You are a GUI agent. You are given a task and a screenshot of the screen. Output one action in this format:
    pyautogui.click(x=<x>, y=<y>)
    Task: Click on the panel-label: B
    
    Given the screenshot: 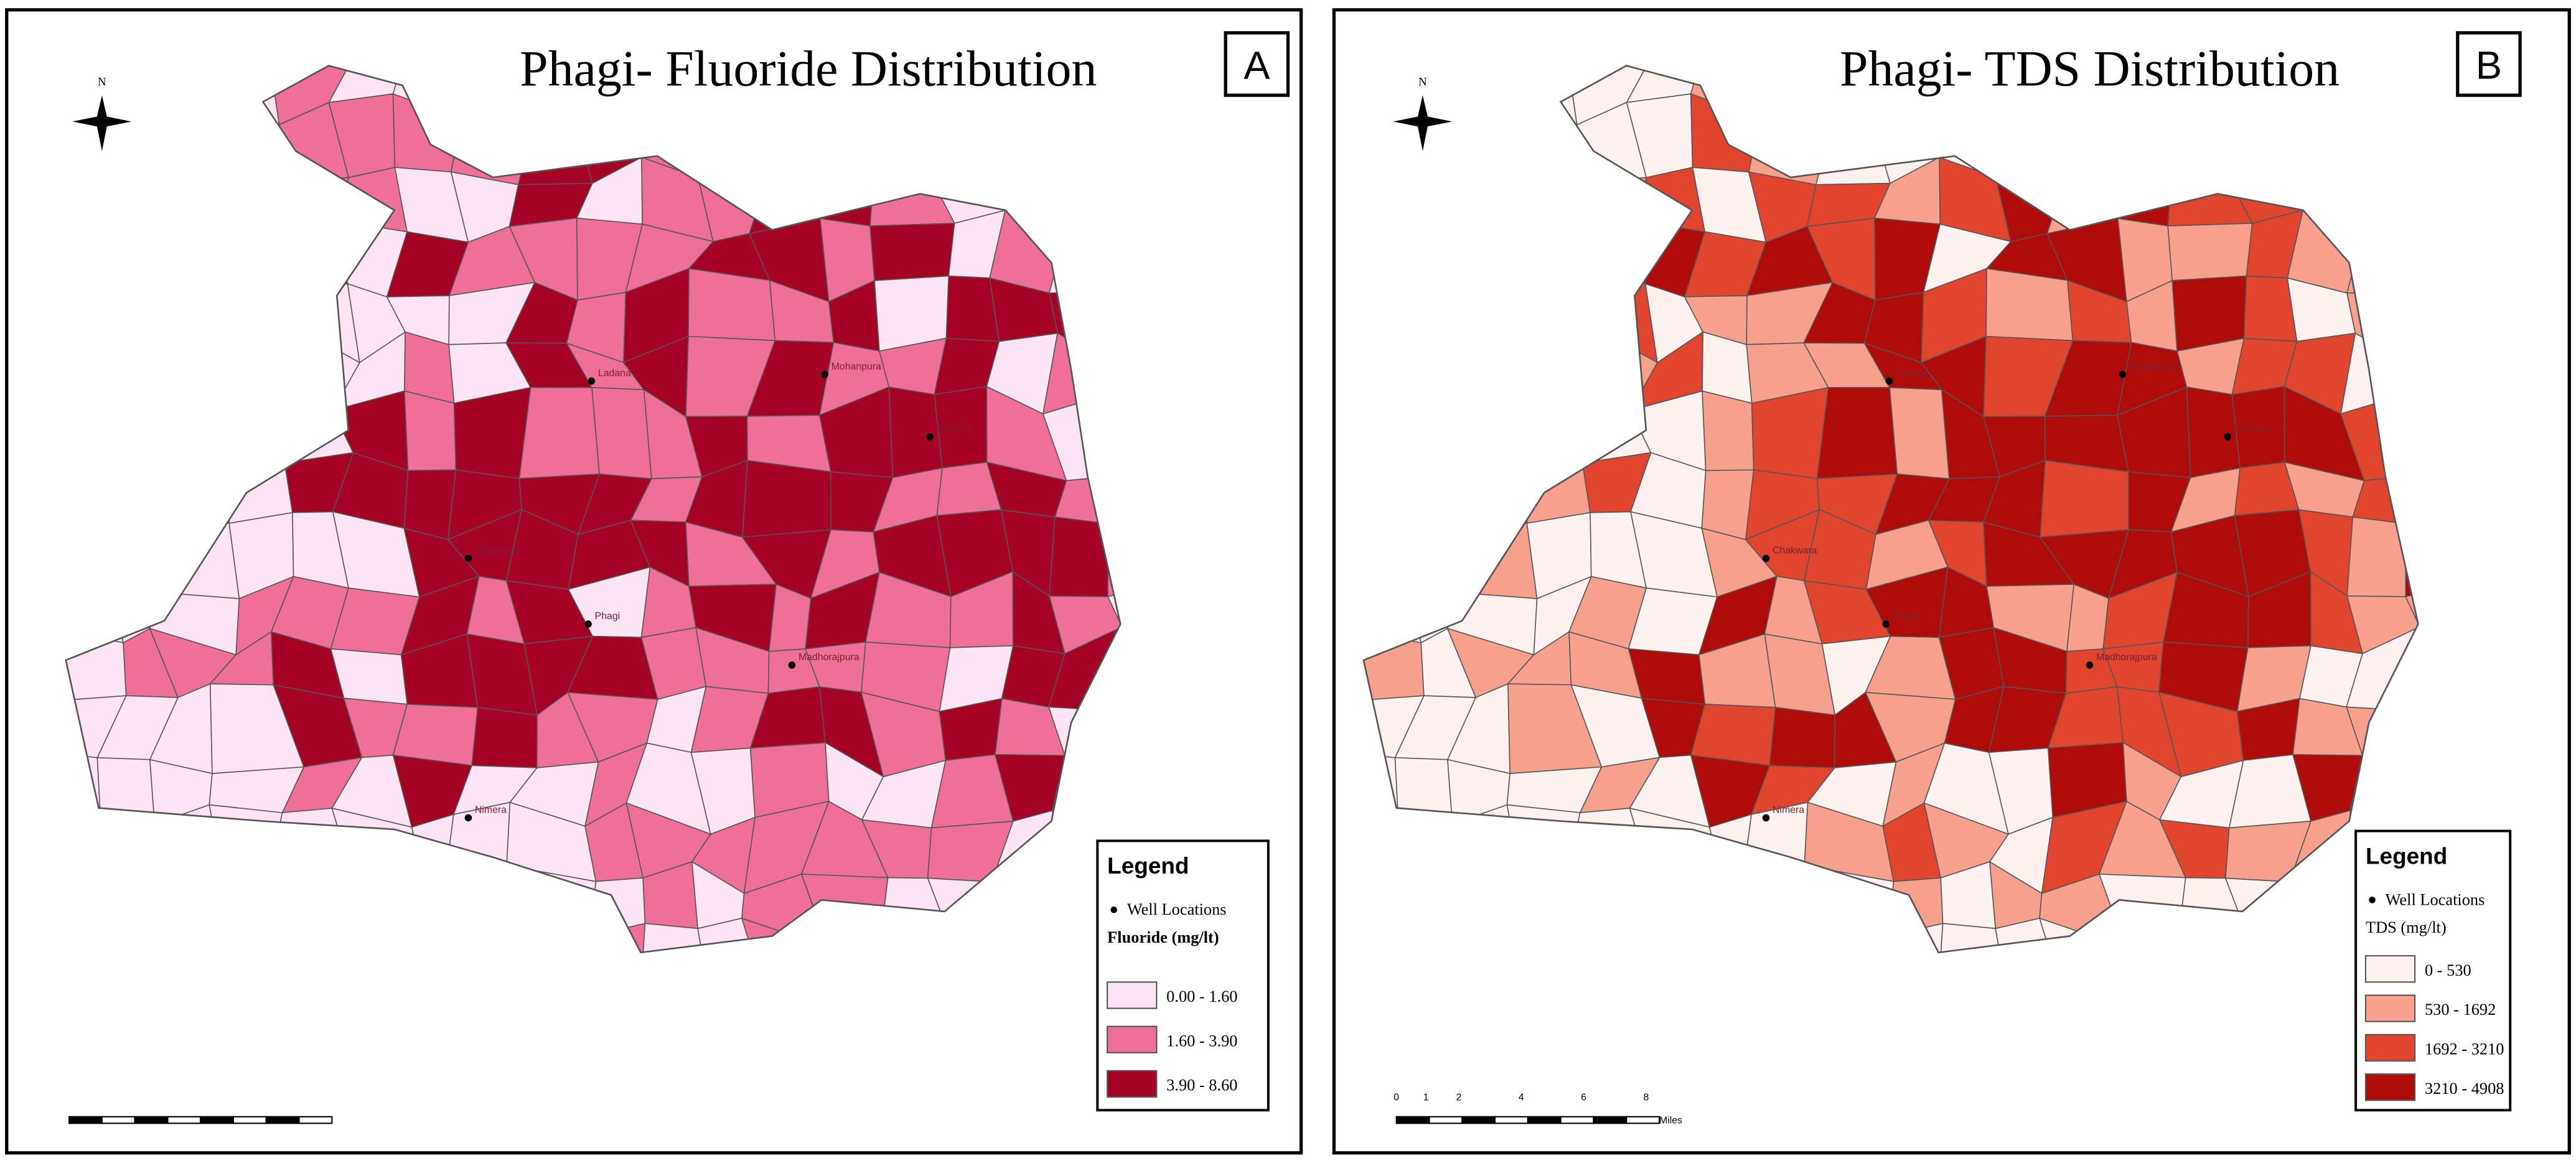 What is the action you would take?
    pyautogui.click(x=2489, y=66)
    